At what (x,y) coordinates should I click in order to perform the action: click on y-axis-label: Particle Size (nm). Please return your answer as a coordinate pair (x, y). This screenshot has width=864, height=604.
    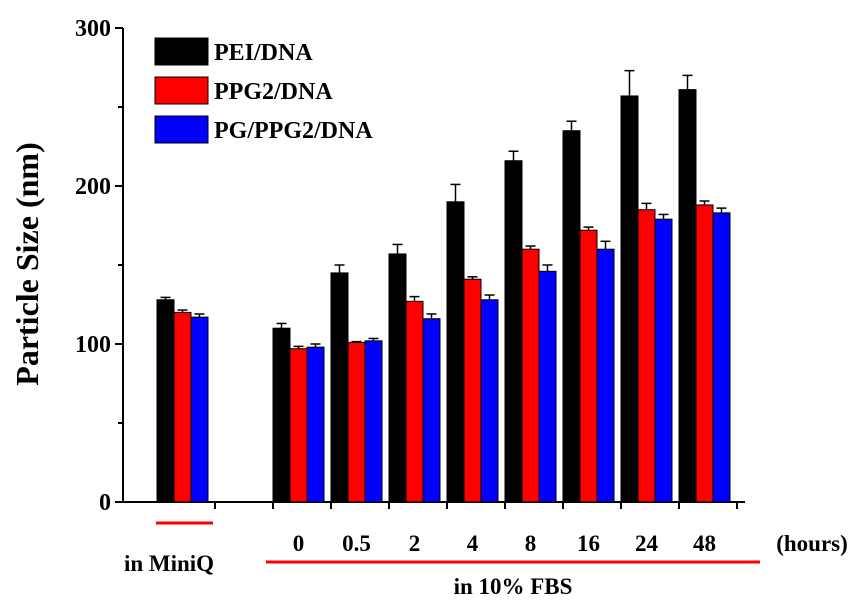
    Looking at the image, I should click on (27, 263).